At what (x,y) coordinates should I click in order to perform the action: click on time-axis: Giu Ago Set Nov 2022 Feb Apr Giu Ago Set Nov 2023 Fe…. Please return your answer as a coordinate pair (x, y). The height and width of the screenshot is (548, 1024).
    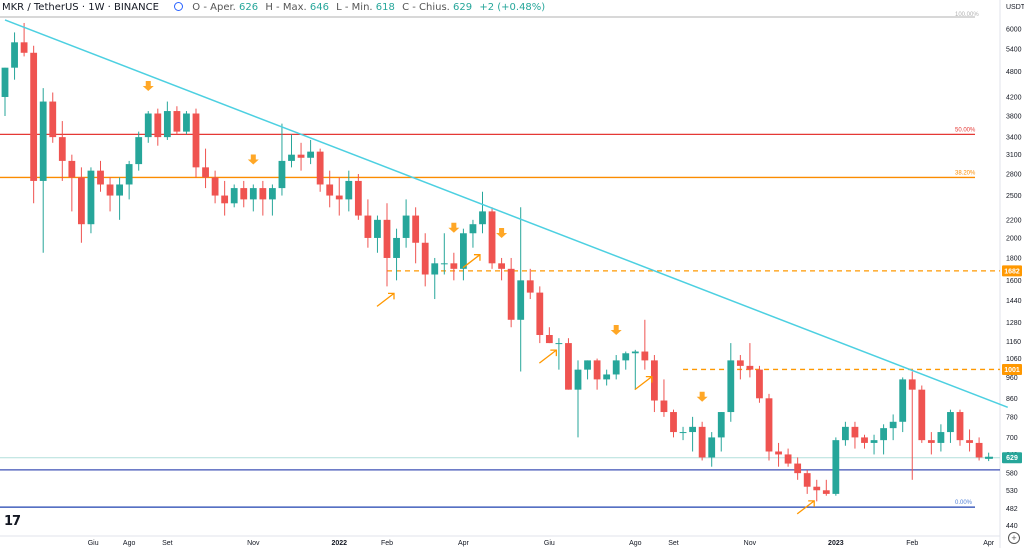
    Looking at the image, I should click on (541, 543).